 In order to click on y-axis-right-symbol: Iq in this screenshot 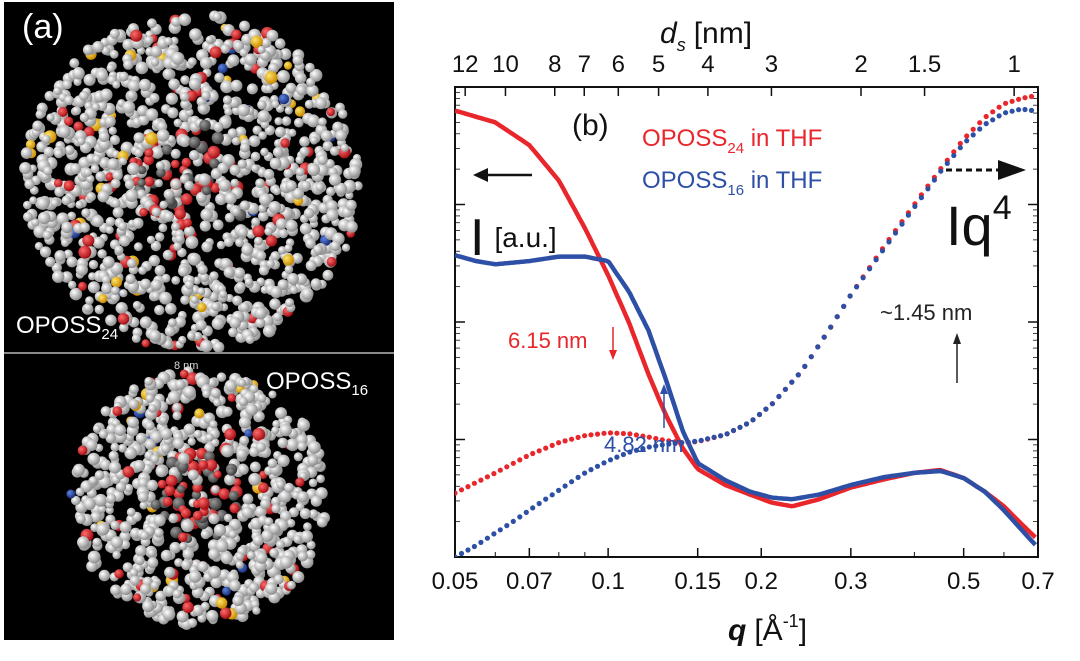, I will do `click(969, 225)`.